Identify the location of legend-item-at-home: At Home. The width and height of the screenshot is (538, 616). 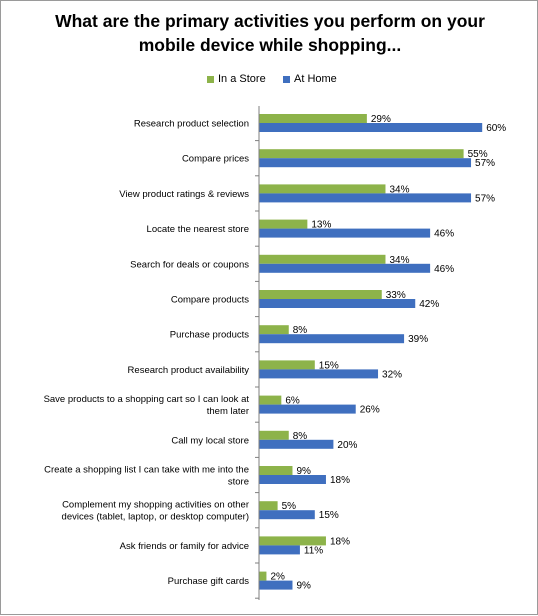
(310, 79).